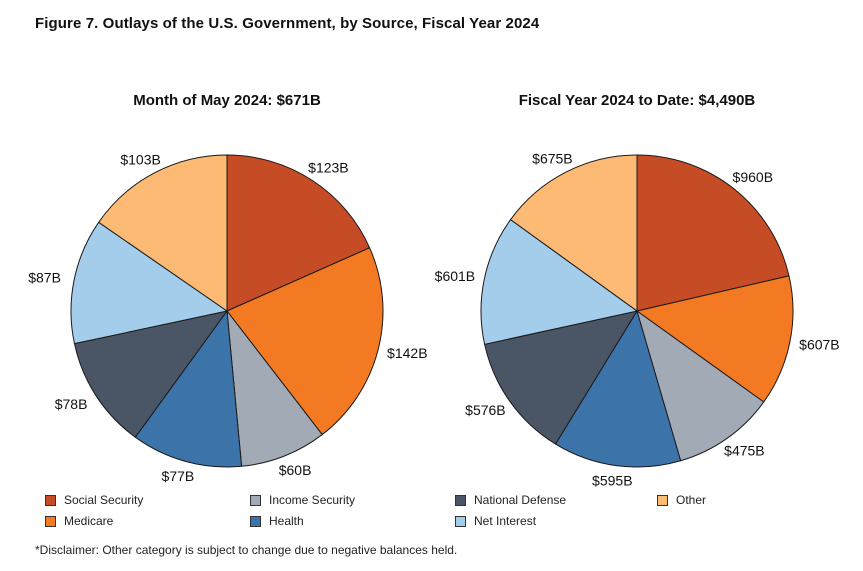 Image resolution: width=863 pixels, height=571 pixels. I want to click on legend-item-health: Health, so click(277, 521).